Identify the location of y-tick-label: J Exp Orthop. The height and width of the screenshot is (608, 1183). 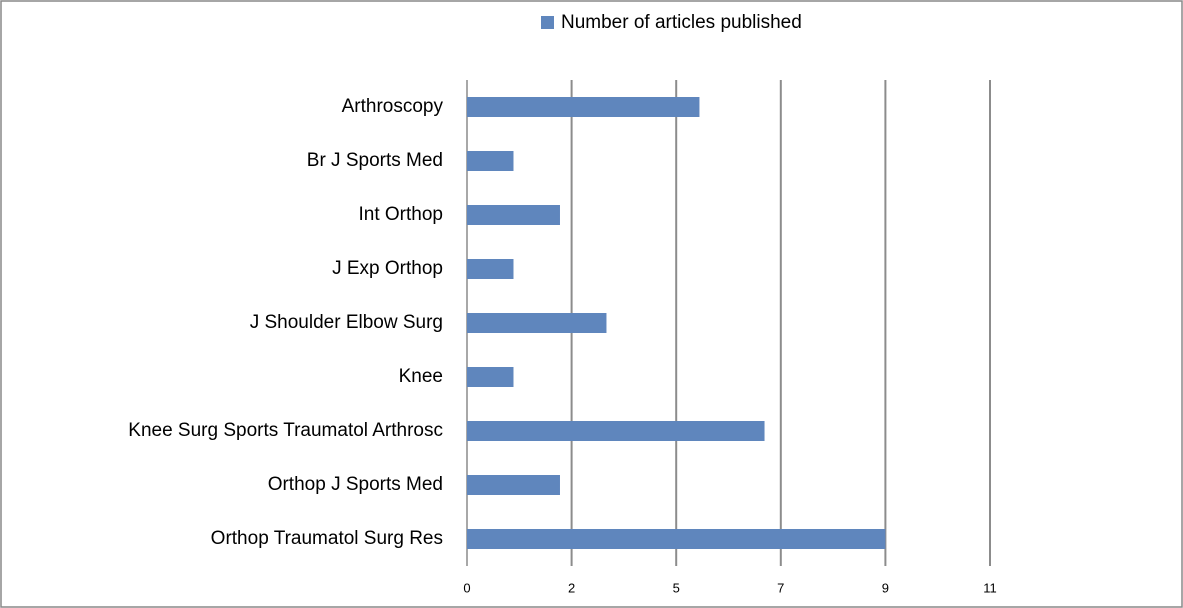
(387, 268).